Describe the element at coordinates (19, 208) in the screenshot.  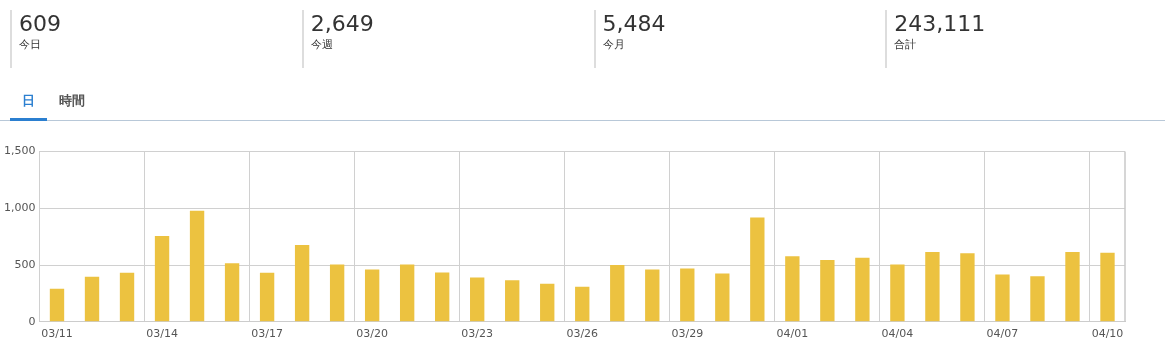
I see `y-tick-label: 1,000` at that location.